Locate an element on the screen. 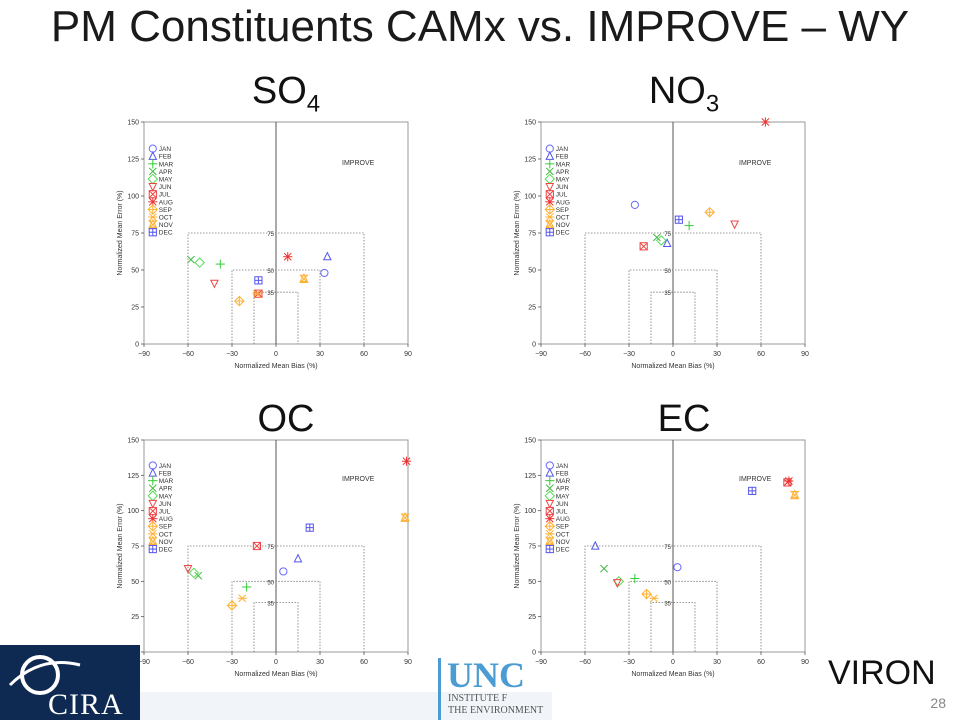 The image size is (960, 725). point-mar is located at coordinates (220, 264).